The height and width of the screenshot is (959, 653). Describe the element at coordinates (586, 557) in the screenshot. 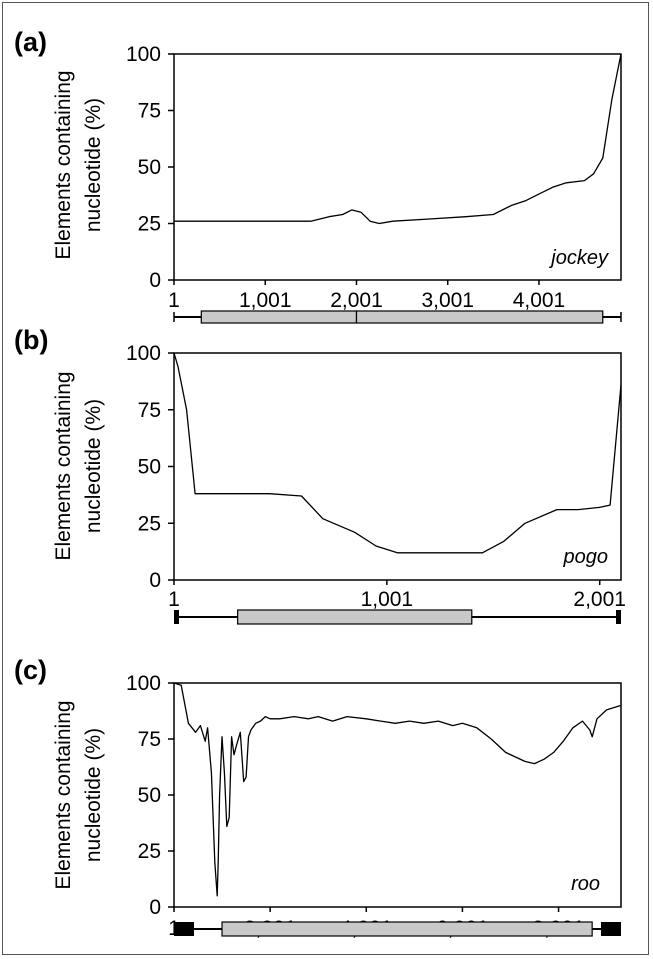

I see `element-name-label: pogo` at that location.